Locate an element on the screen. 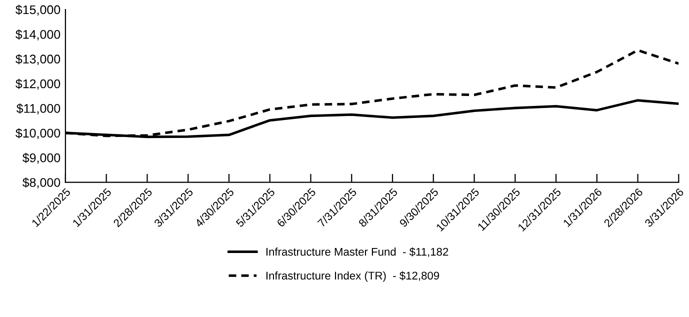 The width and height of the screenshot is (689, 317). y-tick-label: $14,000 is located at coordinates (38, 34).